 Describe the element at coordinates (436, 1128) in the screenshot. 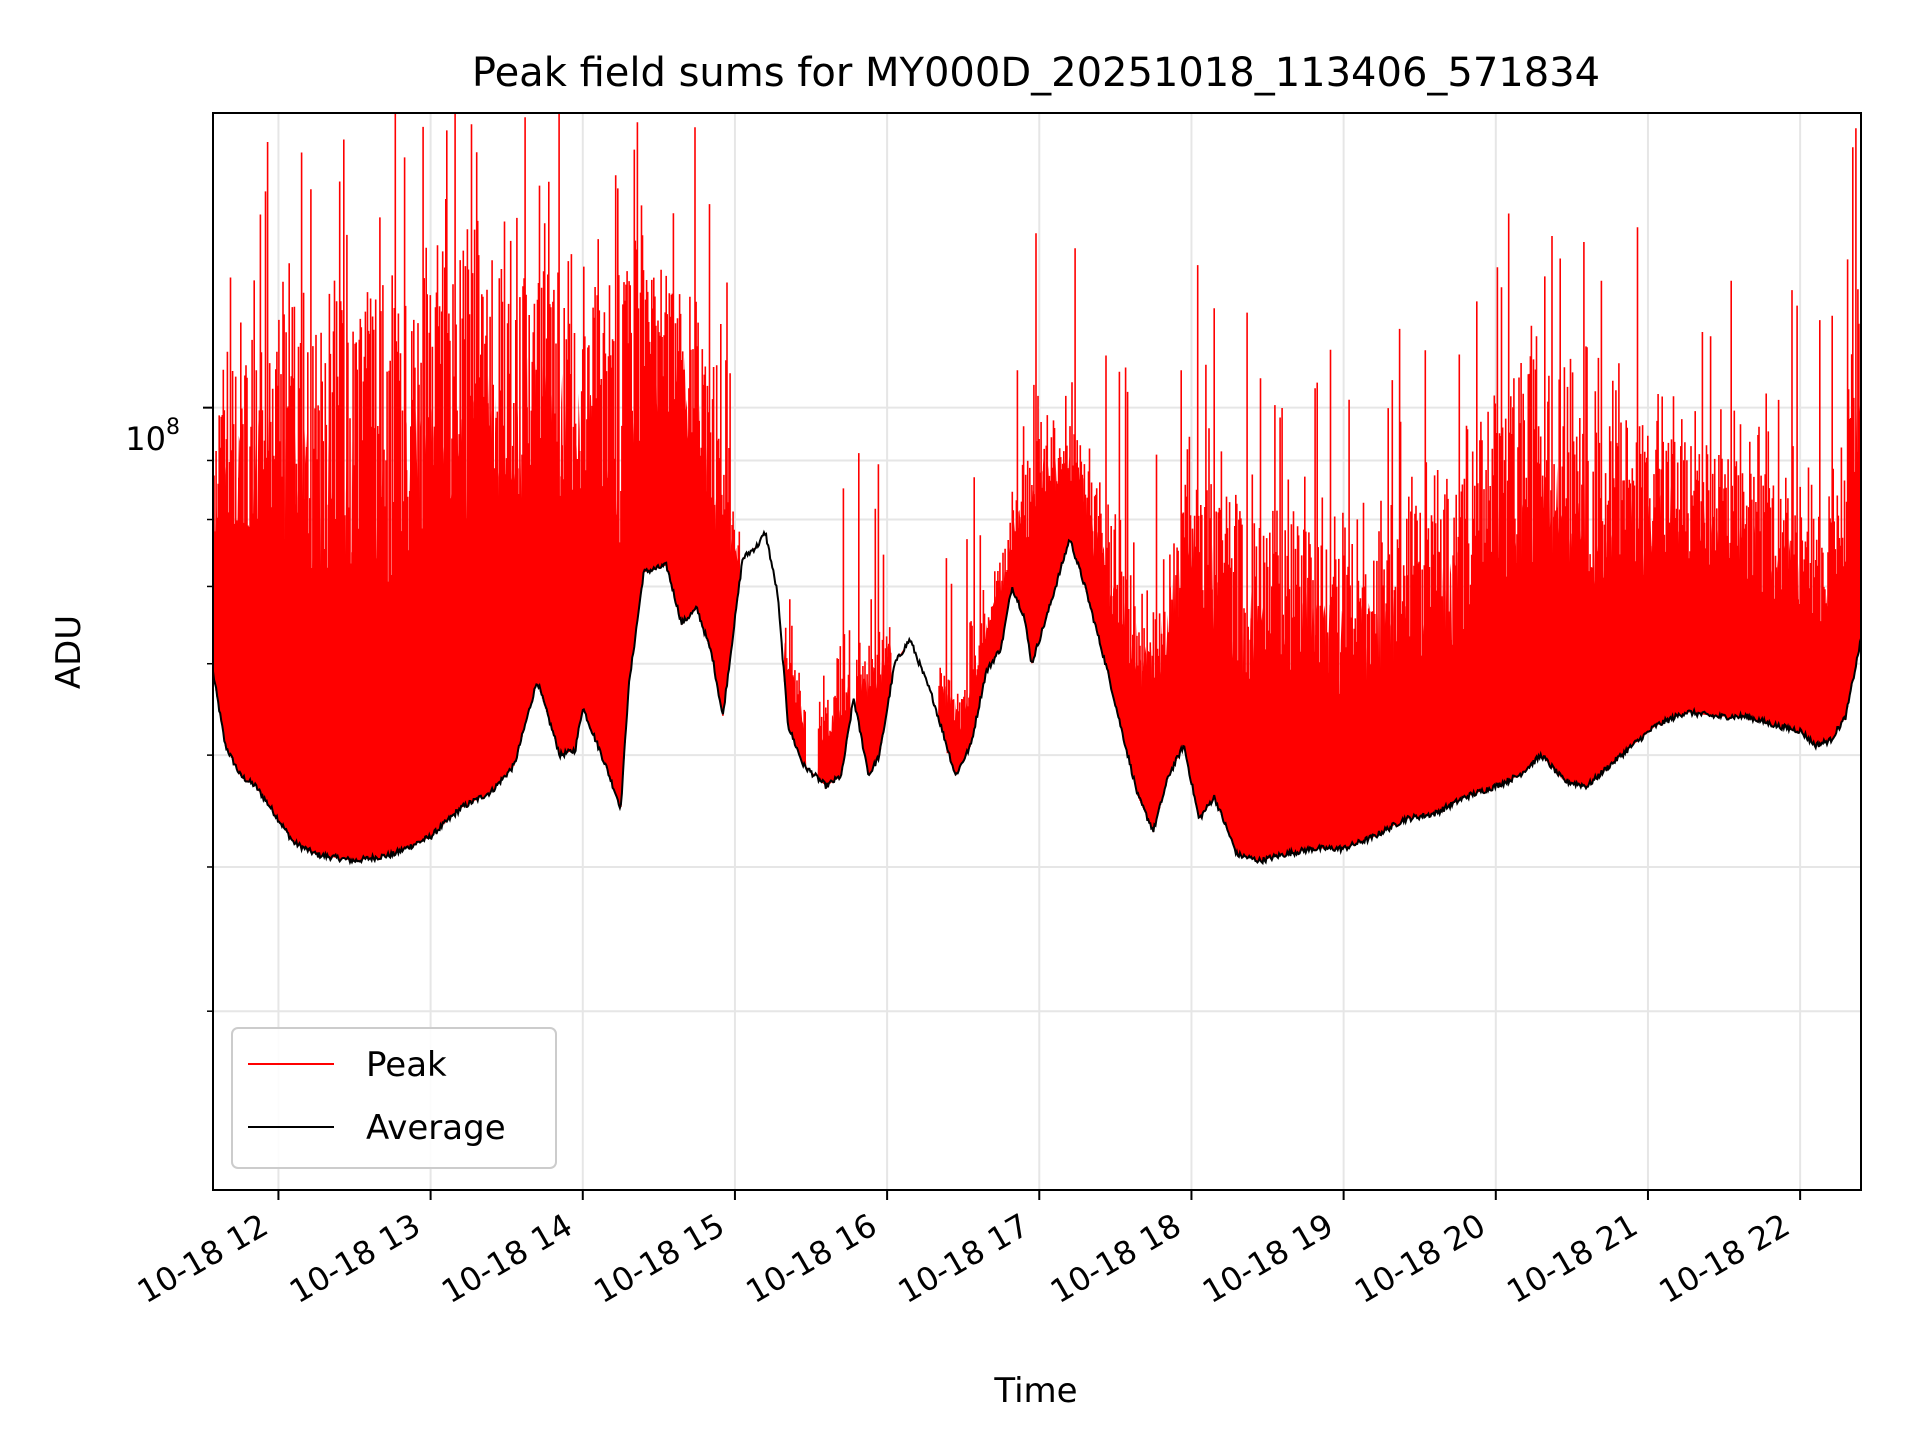

I see `legend-average-label: Average` at that location.